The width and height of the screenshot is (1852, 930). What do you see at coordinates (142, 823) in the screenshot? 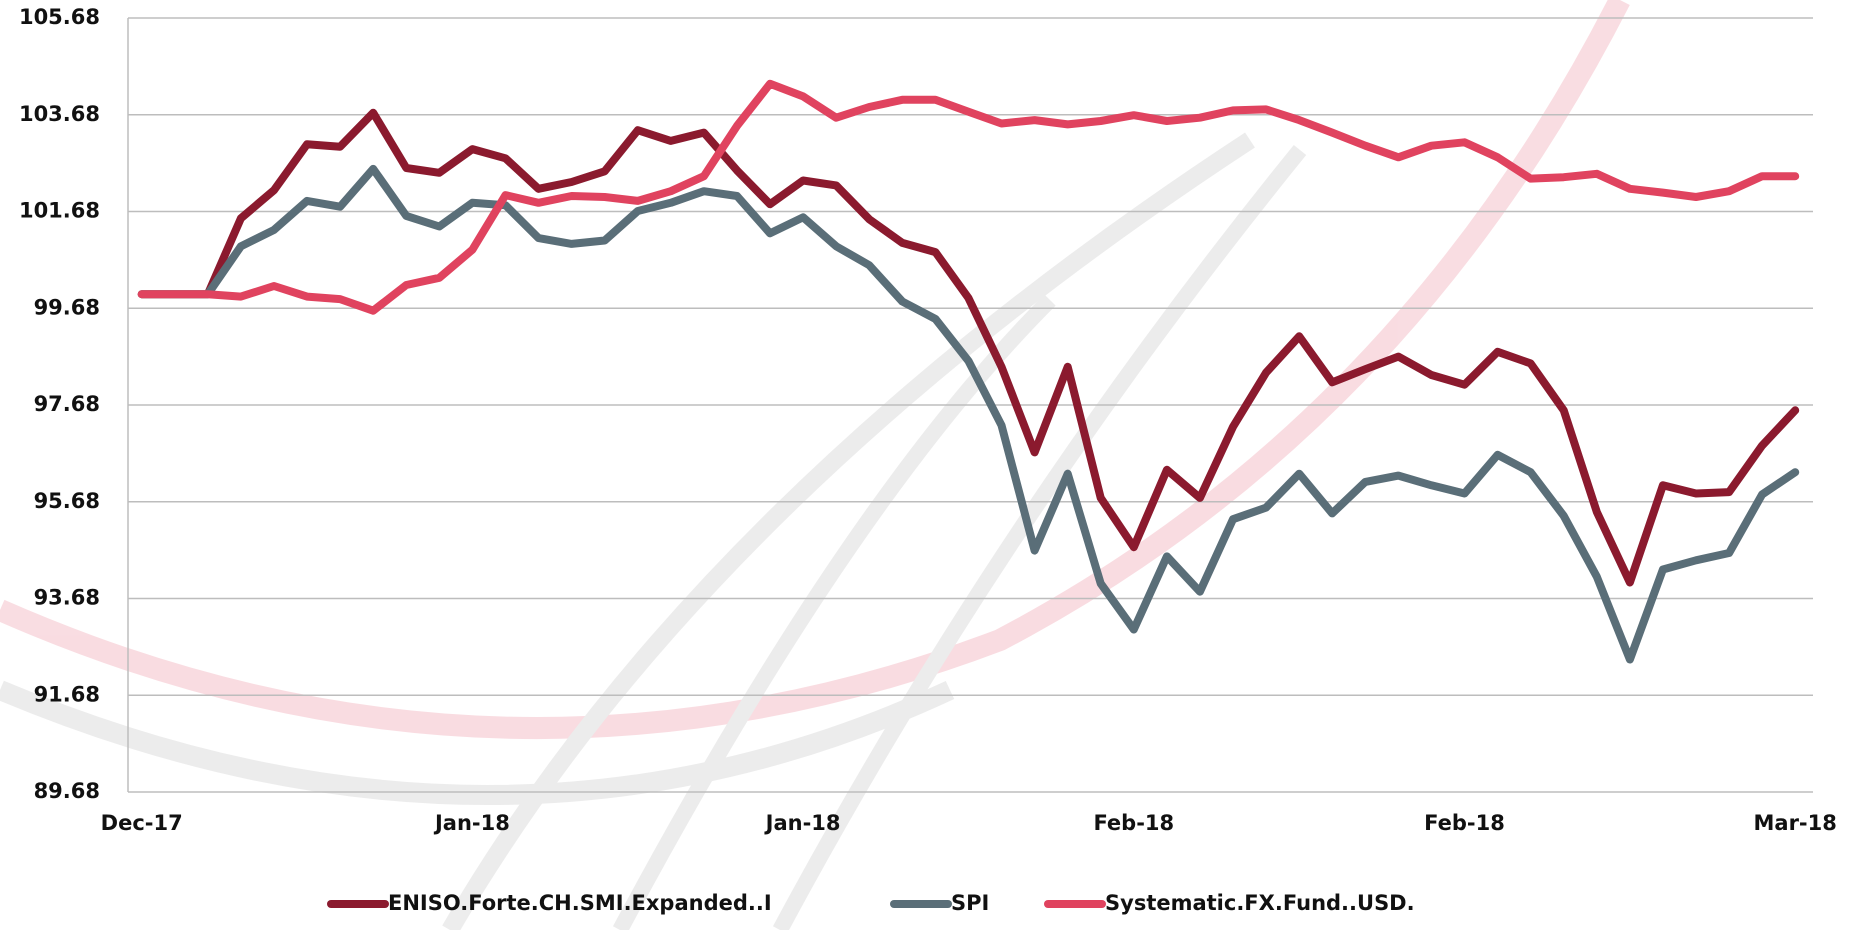
I see `x-tick-label: Dec-17` at bounding box center [142, 823].